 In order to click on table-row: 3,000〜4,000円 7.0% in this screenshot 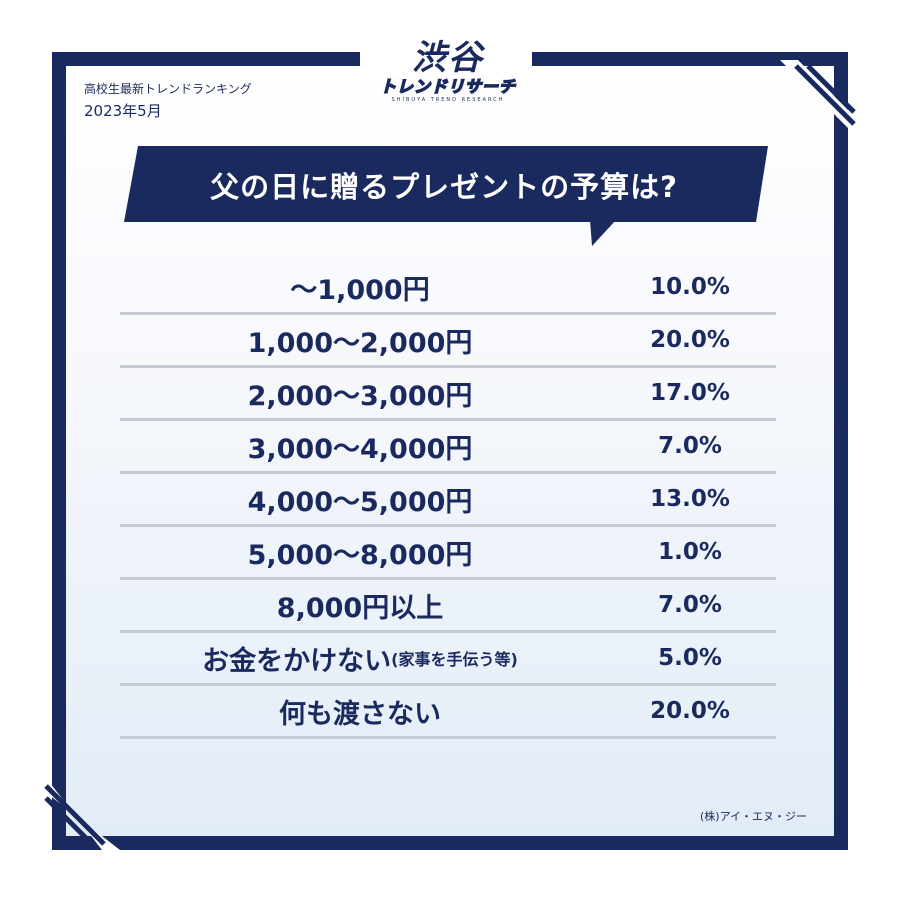, I will do `click(448, 447)`.